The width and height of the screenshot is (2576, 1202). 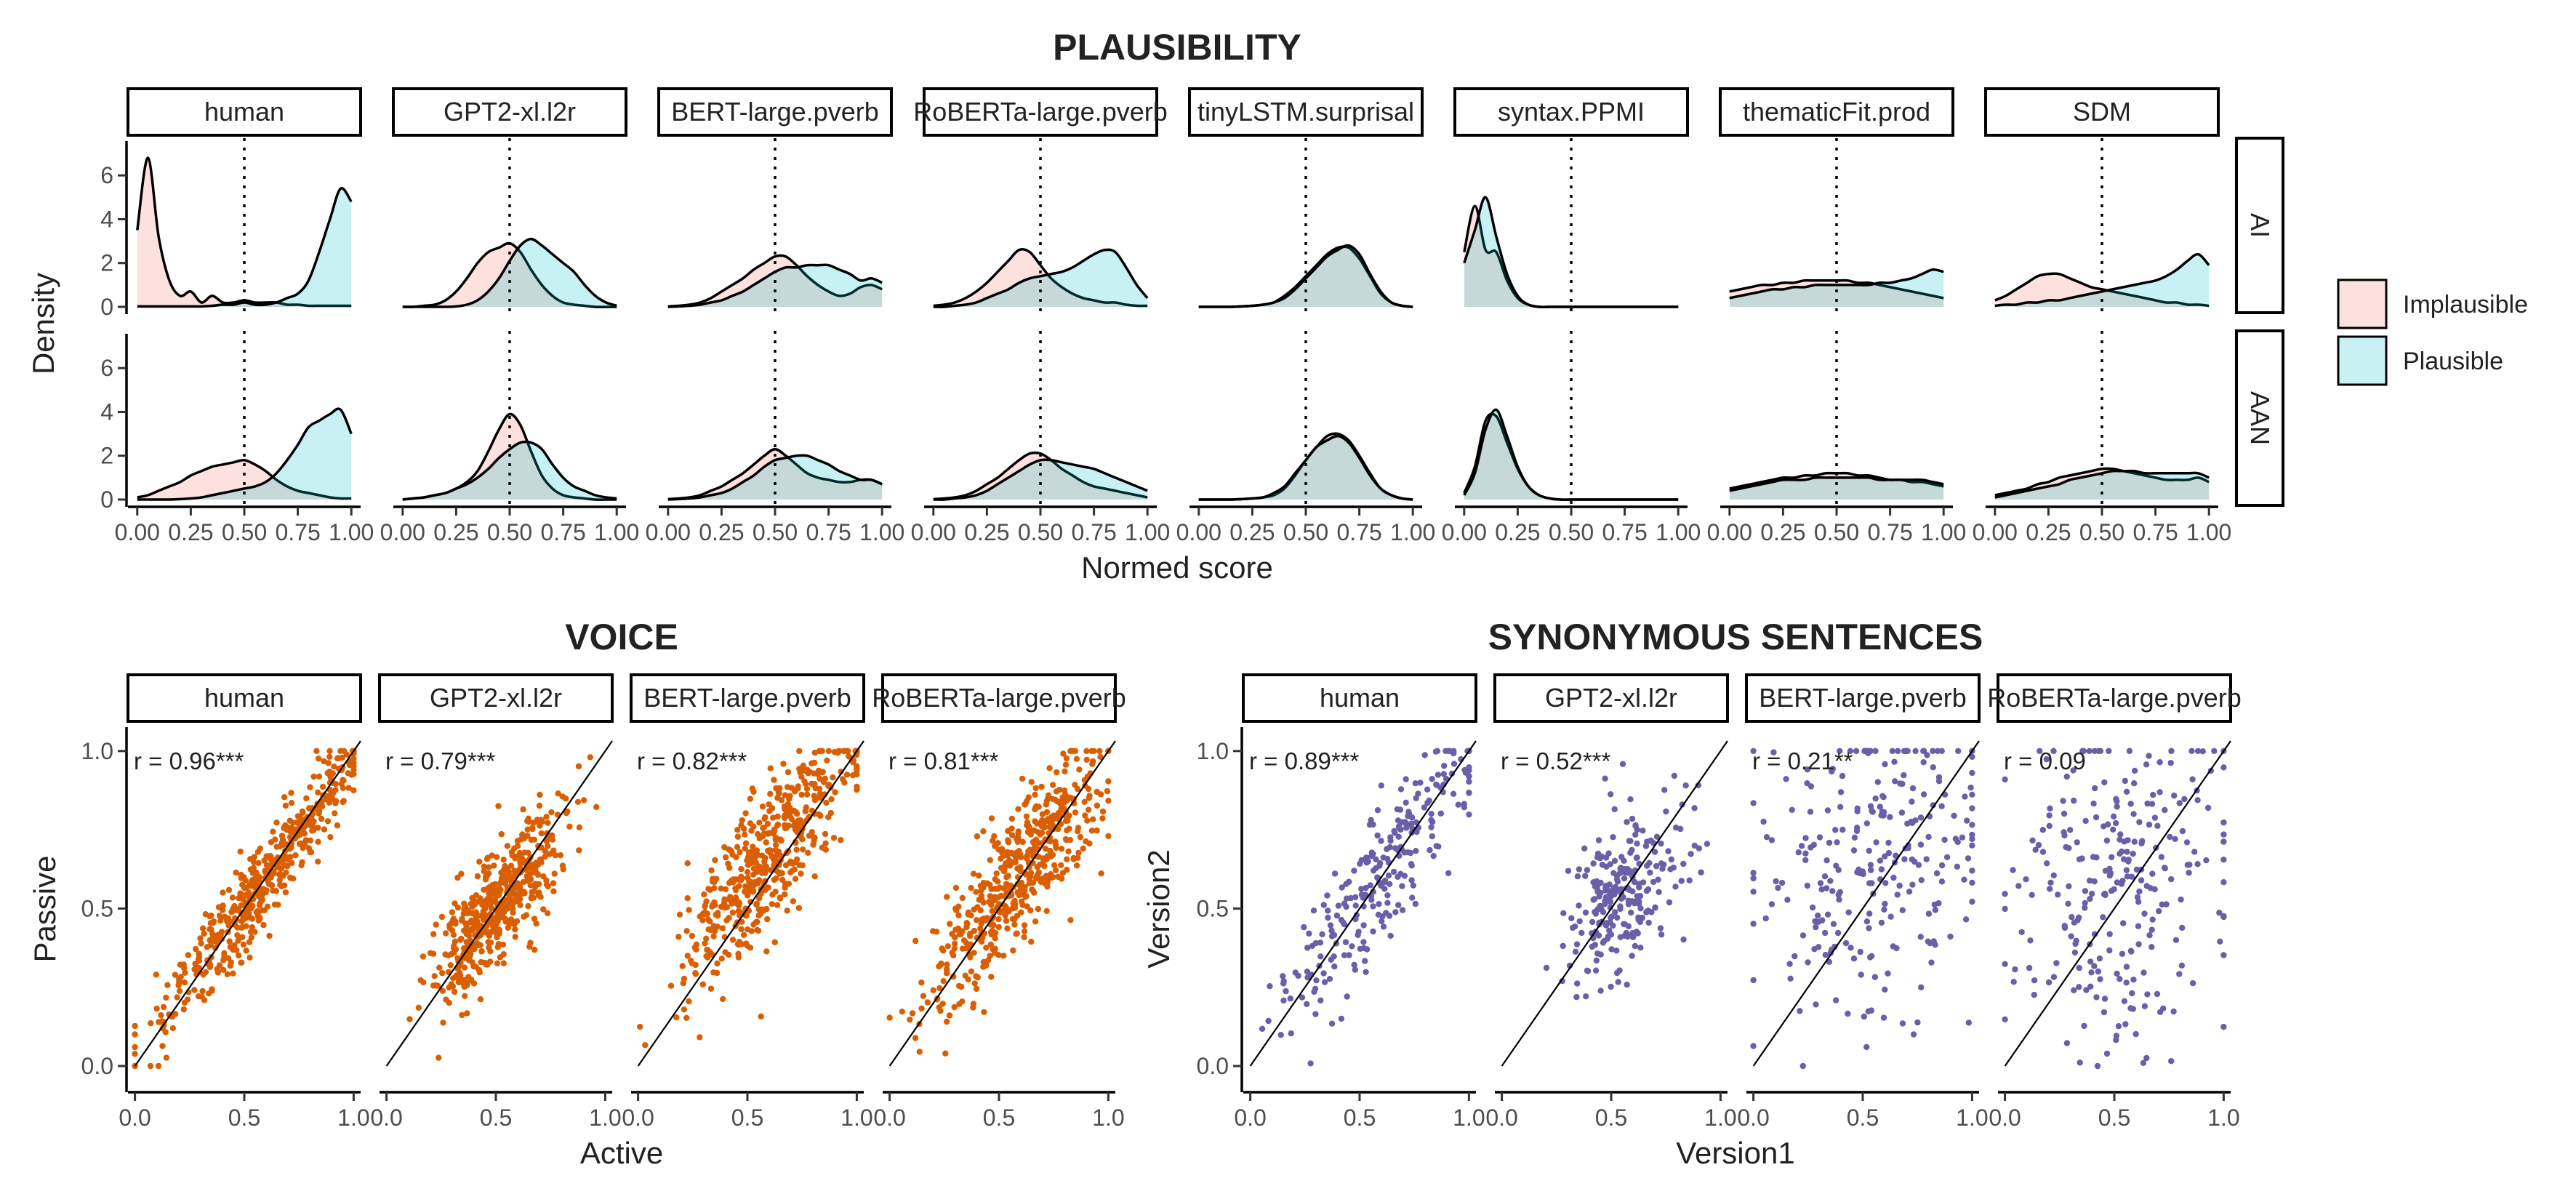 What do you see at coordinates (562, 532) in the screenshot?
I see `x-tick-label: 0.75` at bounding box center [562, 532].